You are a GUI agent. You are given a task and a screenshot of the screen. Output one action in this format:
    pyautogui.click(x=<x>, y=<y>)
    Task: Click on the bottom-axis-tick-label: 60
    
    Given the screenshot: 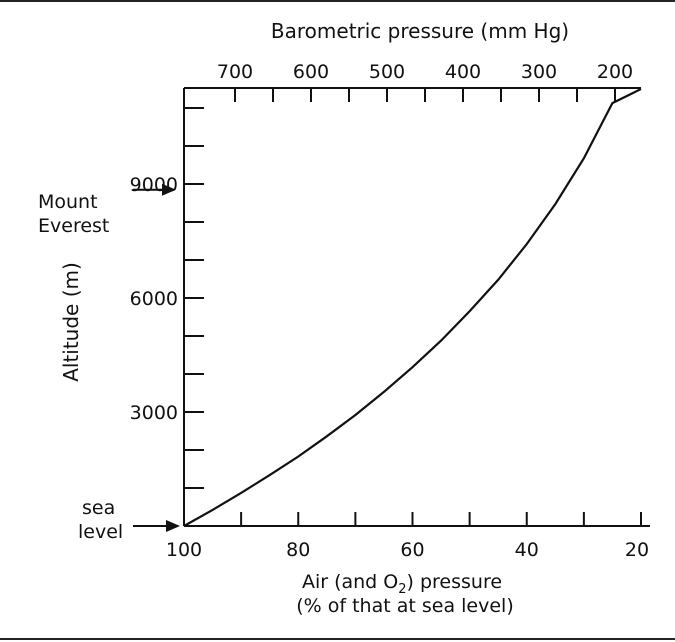 What is the action you would take?
    pyautogui.click(x=412, y=550)
    